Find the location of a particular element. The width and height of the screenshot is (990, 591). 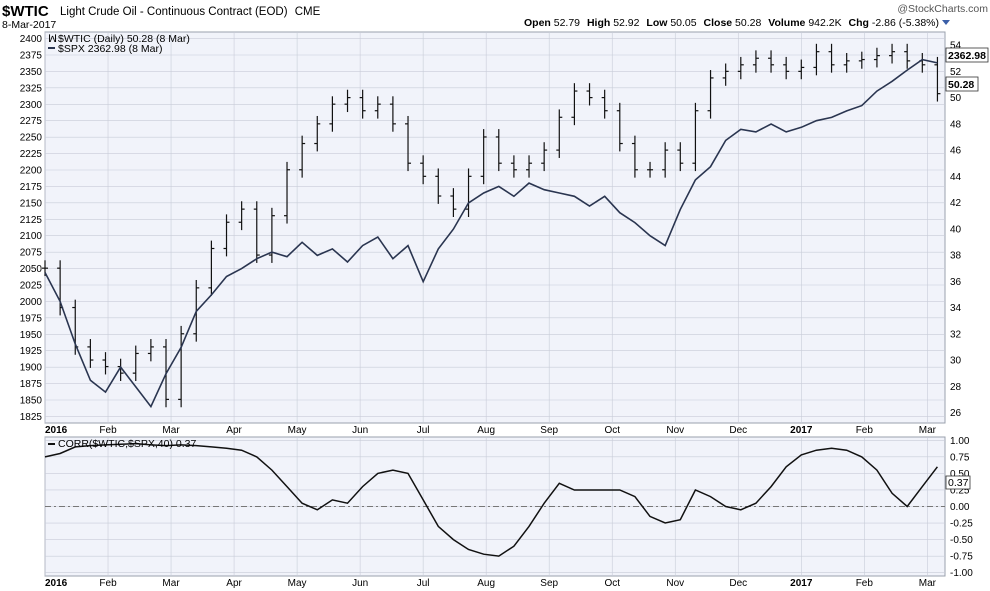

spx-tick-label: 2125 is located at coordinates (31, 220).